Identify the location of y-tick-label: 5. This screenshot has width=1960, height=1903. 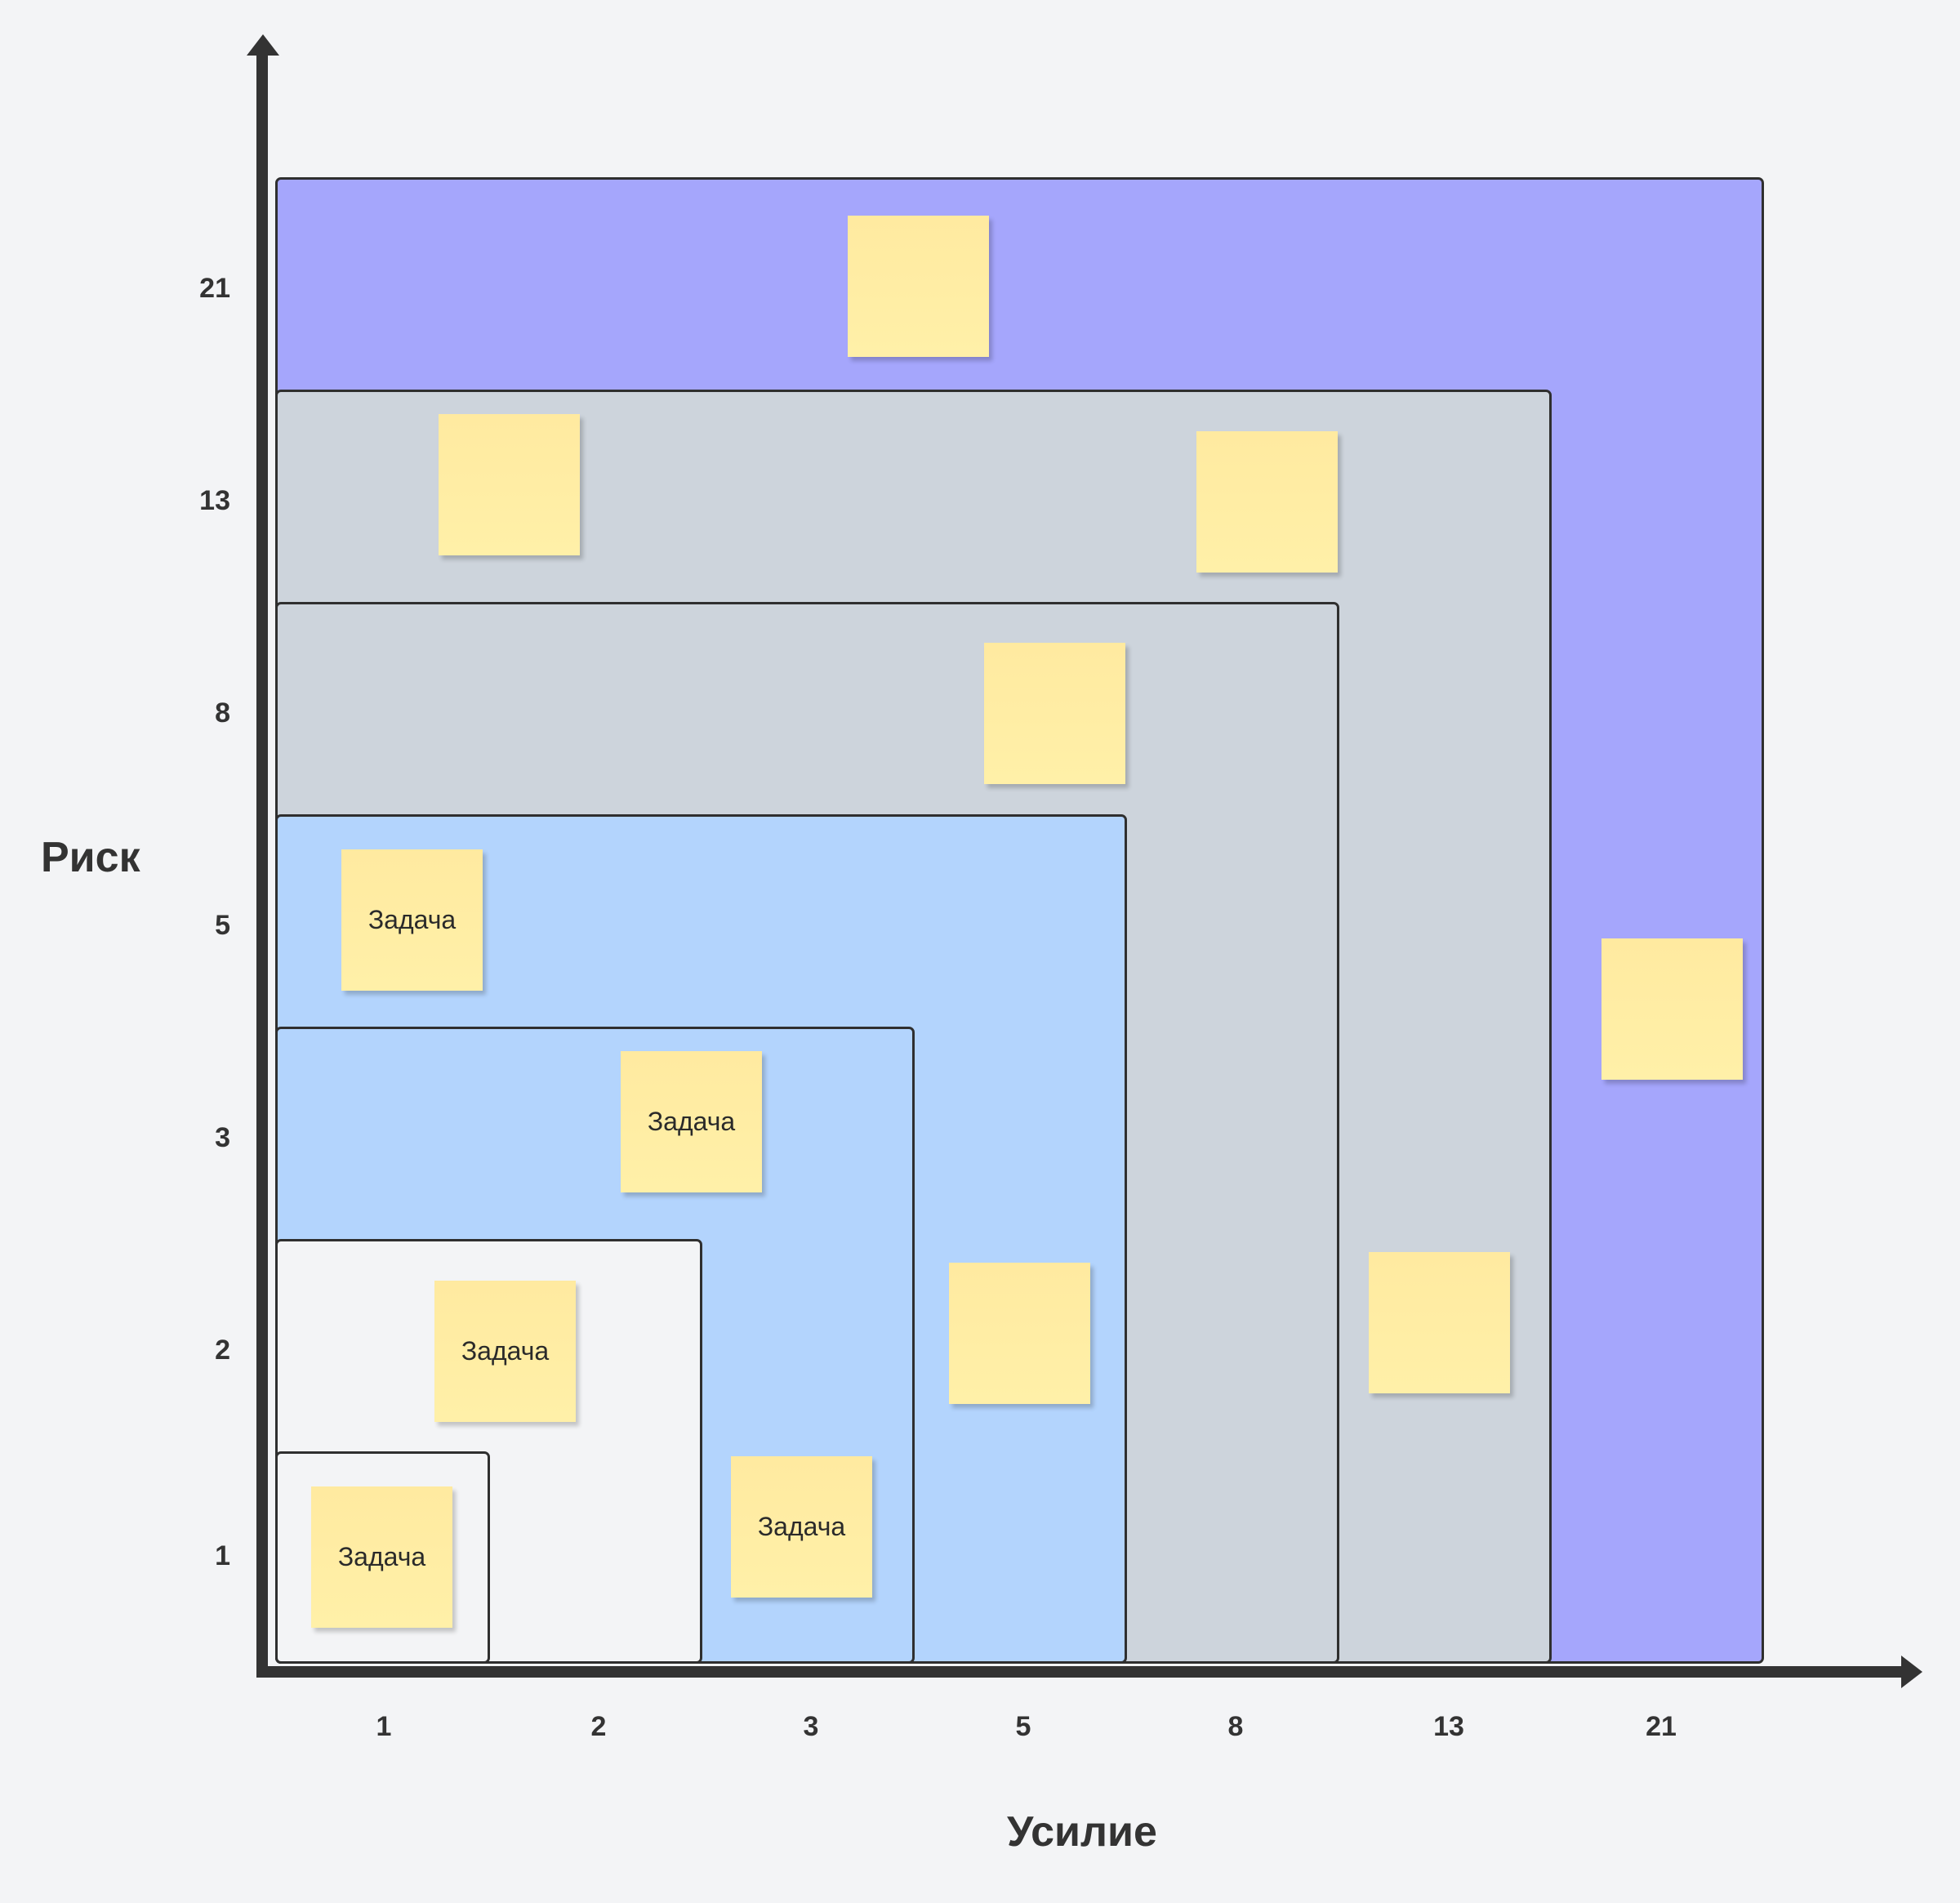
(222, 926).